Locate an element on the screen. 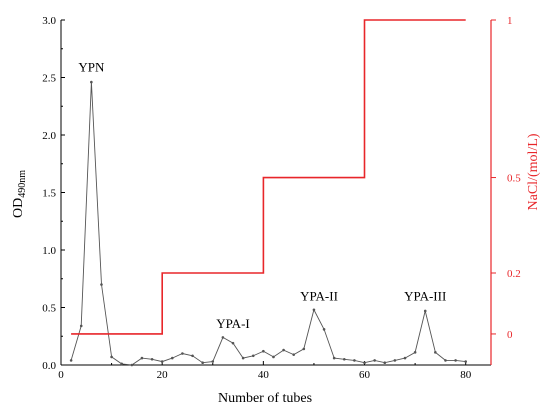 Image resolution: width=550 pixels, height=418 pixels. x-ticks: 0 20 40 60 80 is located at coordinates (265, 371).